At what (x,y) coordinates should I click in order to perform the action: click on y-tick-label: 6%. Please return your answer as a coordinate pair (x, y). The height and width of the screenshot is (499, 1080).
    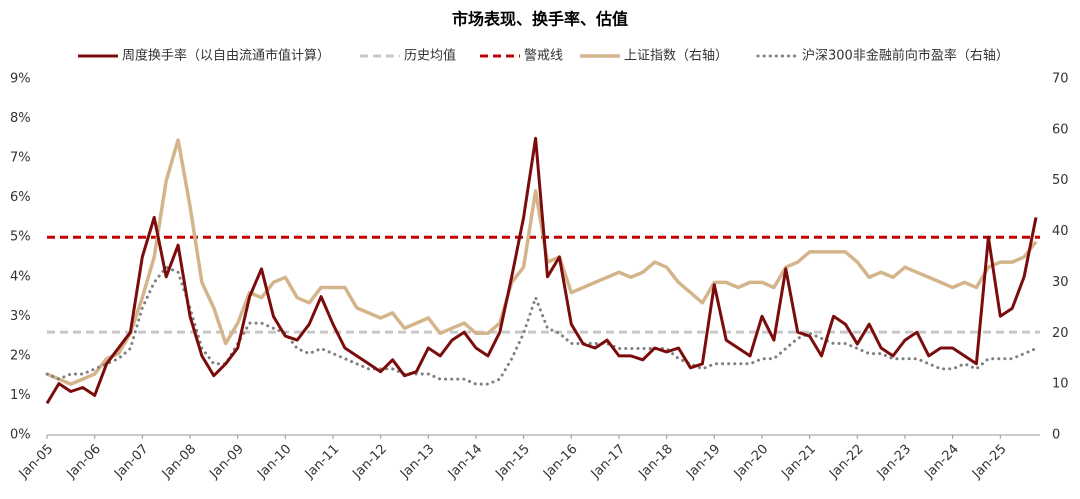
    Looking at the image, I should click on (20, 197).